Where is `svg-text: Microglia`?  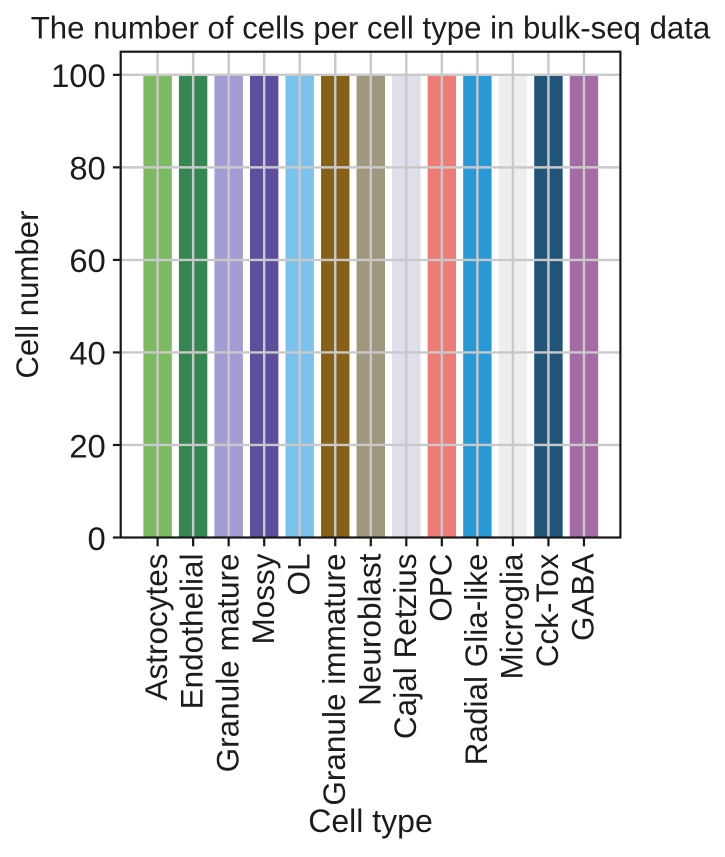
svg-text: Microglia is located at coordinates (512, 616).